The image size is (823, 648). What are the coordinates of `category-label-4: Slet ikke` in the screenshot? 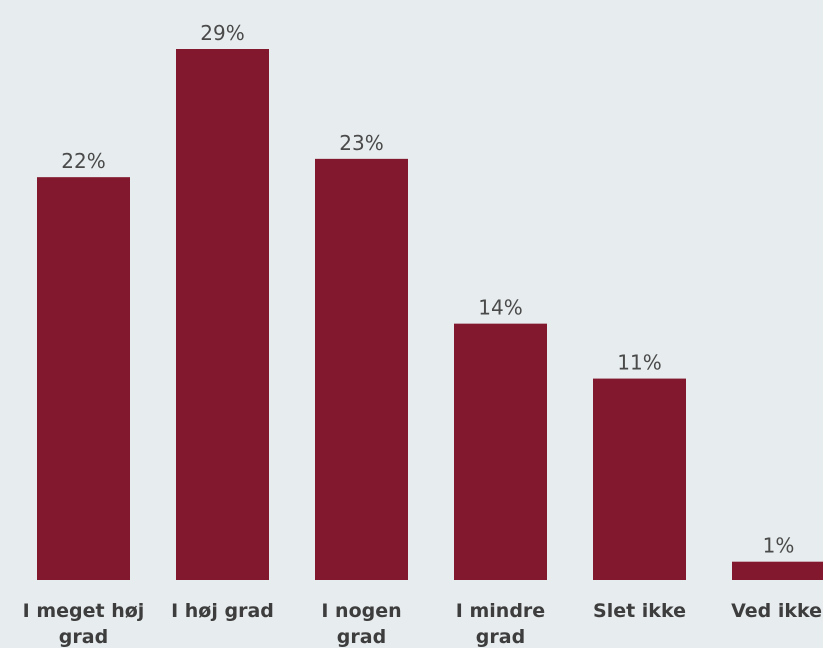 It's located at (639, 611).